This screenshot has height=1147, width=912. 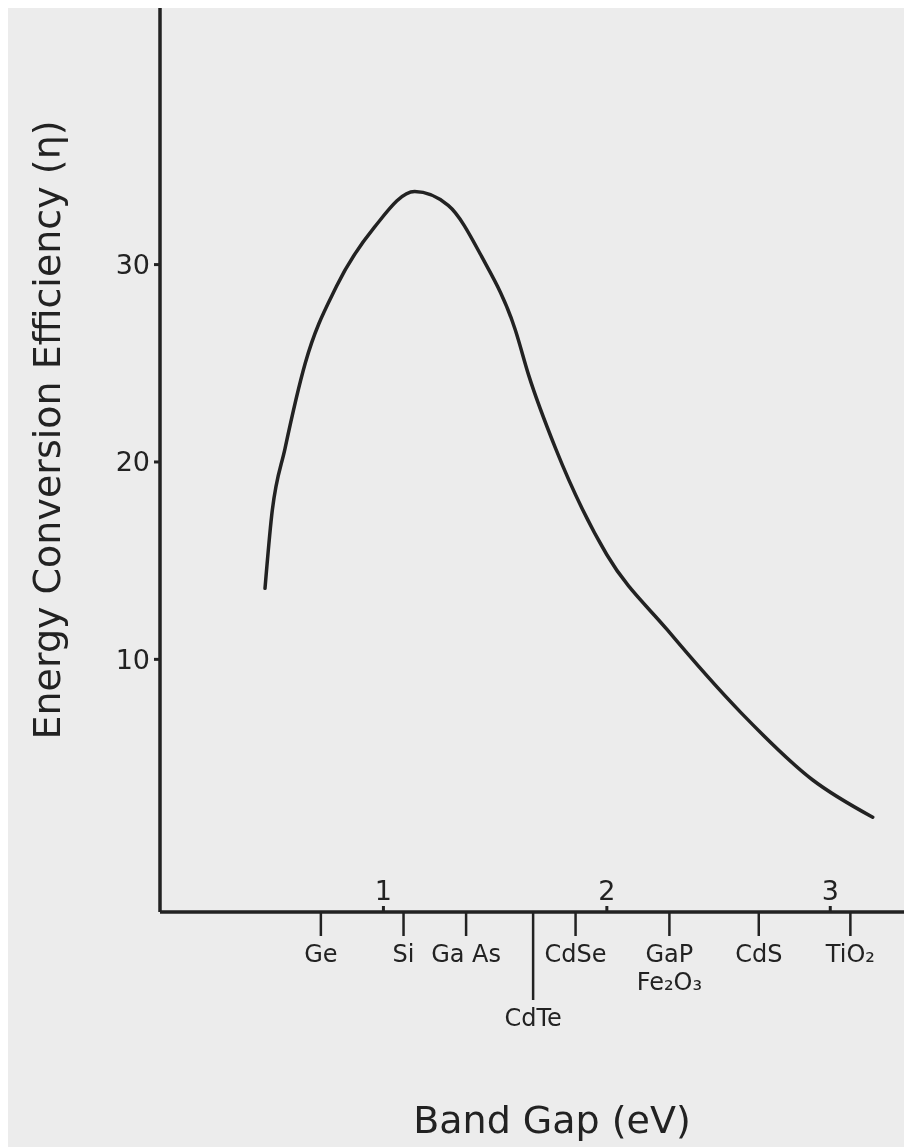 What do you see at coordinates (533, 1018) in the screenshot?
I see `ref-line-label: CdTe` at bounding box center [533, 1018].